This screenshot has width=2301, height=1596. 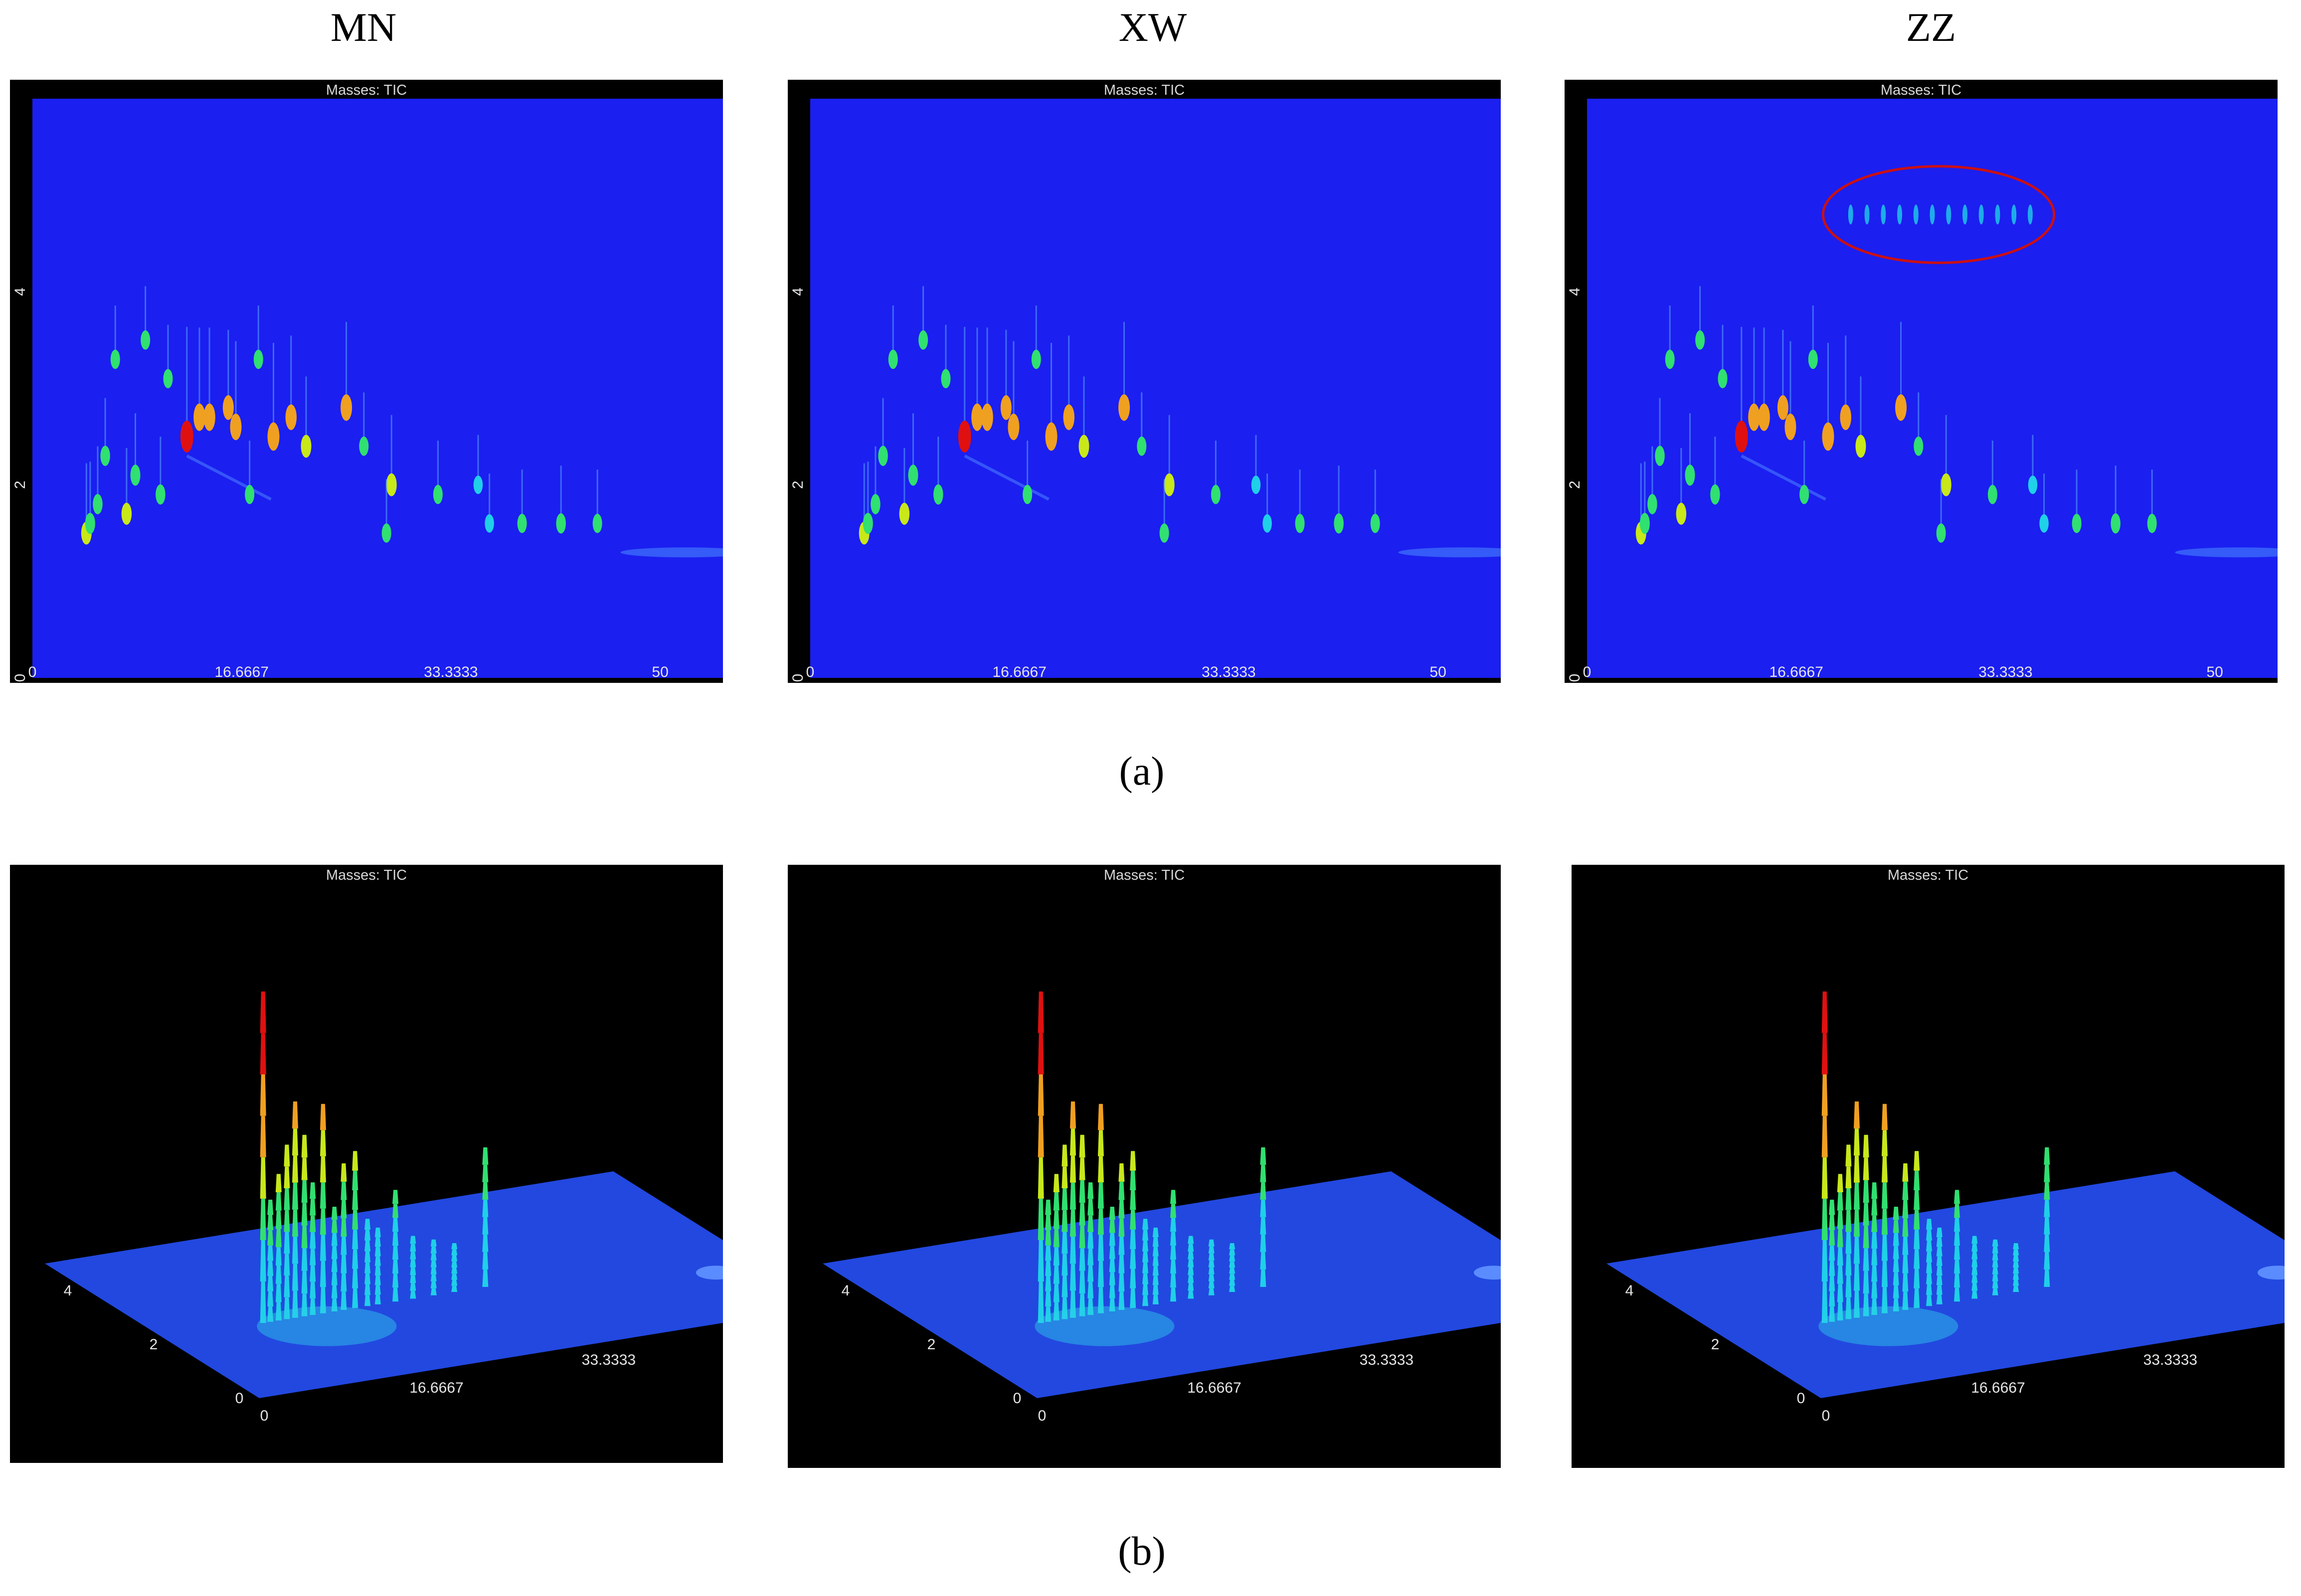 I want to click on y-tick-label: 2, so click(x=1715, y=1344).